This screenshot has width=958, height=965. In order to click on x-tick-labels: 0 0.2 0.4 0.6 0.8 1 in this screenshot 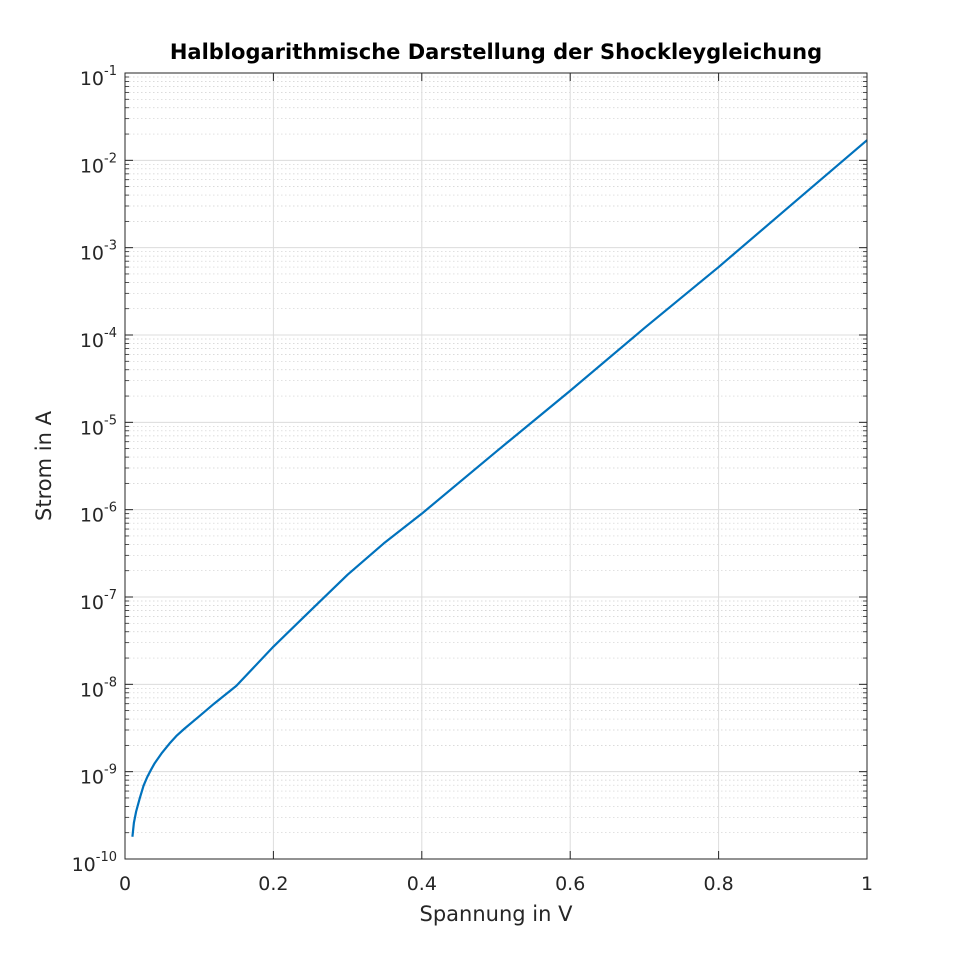, I will do `click(496, 884)`.